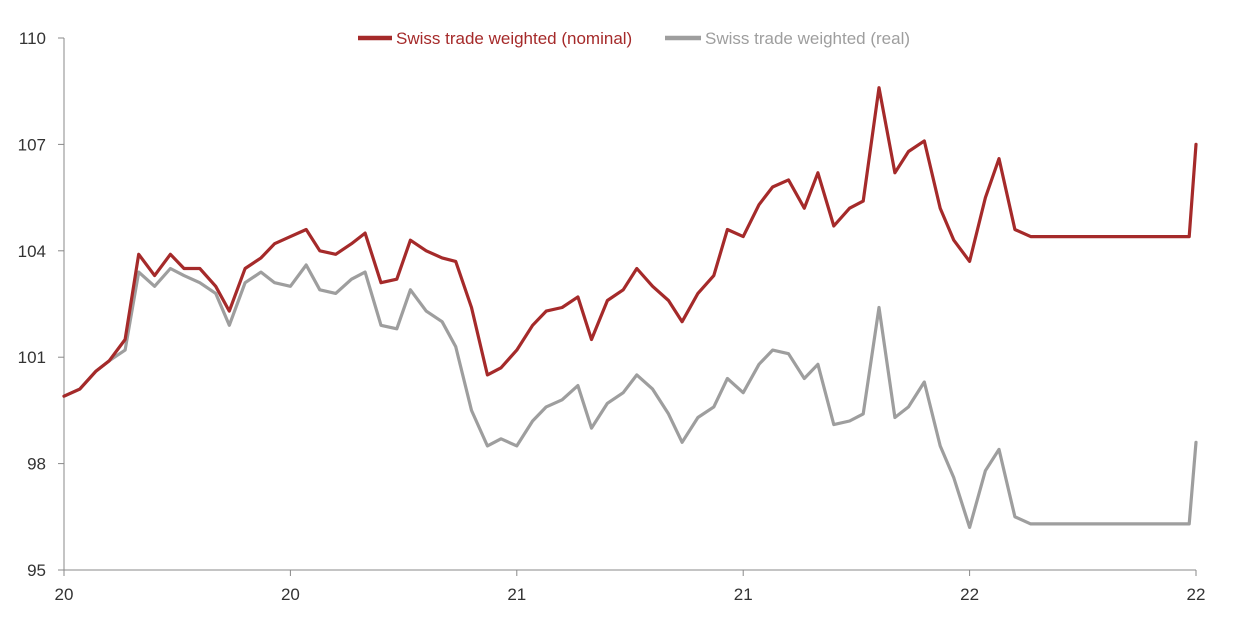 This screenshot has height=620, width=1258. What do you see at coordinates (32, 38) in the screenshot?
I see `y-tick-label: 110` at bounding box center [32, 38].